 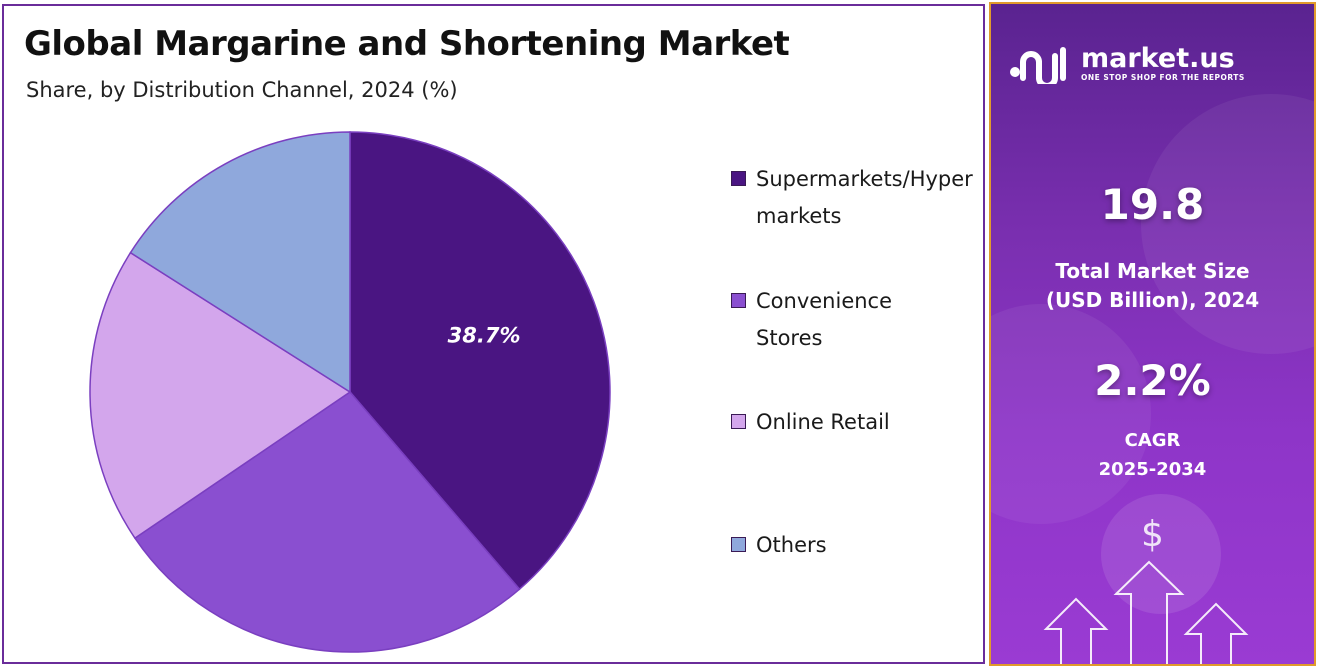 What do you see at coordinates (1146, 612) in the screenshot?
I see `growth-arrows-icon` at bounding box center [1146, 612].